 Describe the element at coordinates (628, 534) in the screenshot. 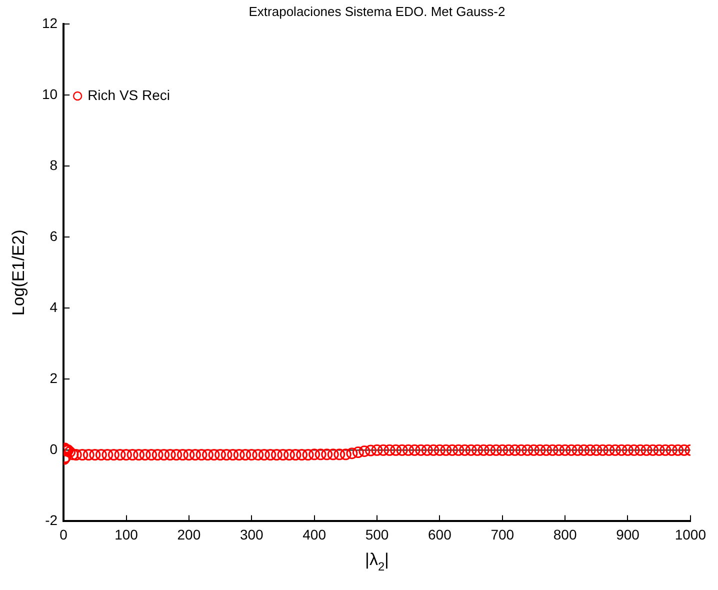

I see `x-tick-label: 900` at that location.